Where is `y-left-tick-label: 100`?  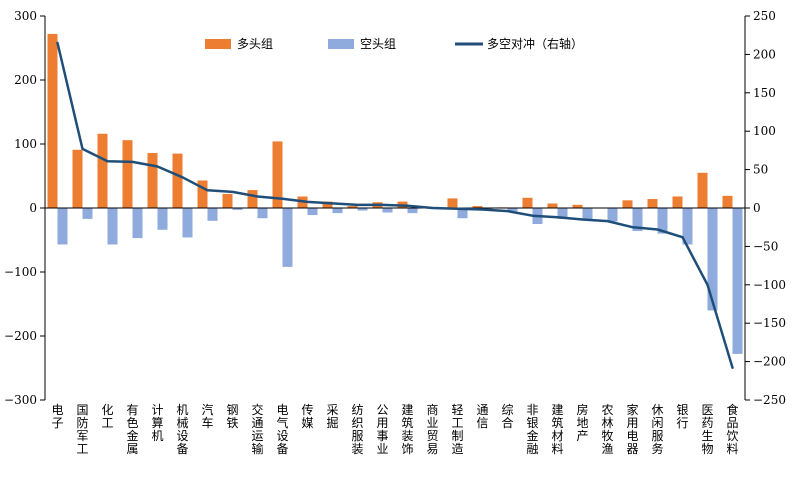
y-left-tick-label: 100 is located at coordinates (25, 144).